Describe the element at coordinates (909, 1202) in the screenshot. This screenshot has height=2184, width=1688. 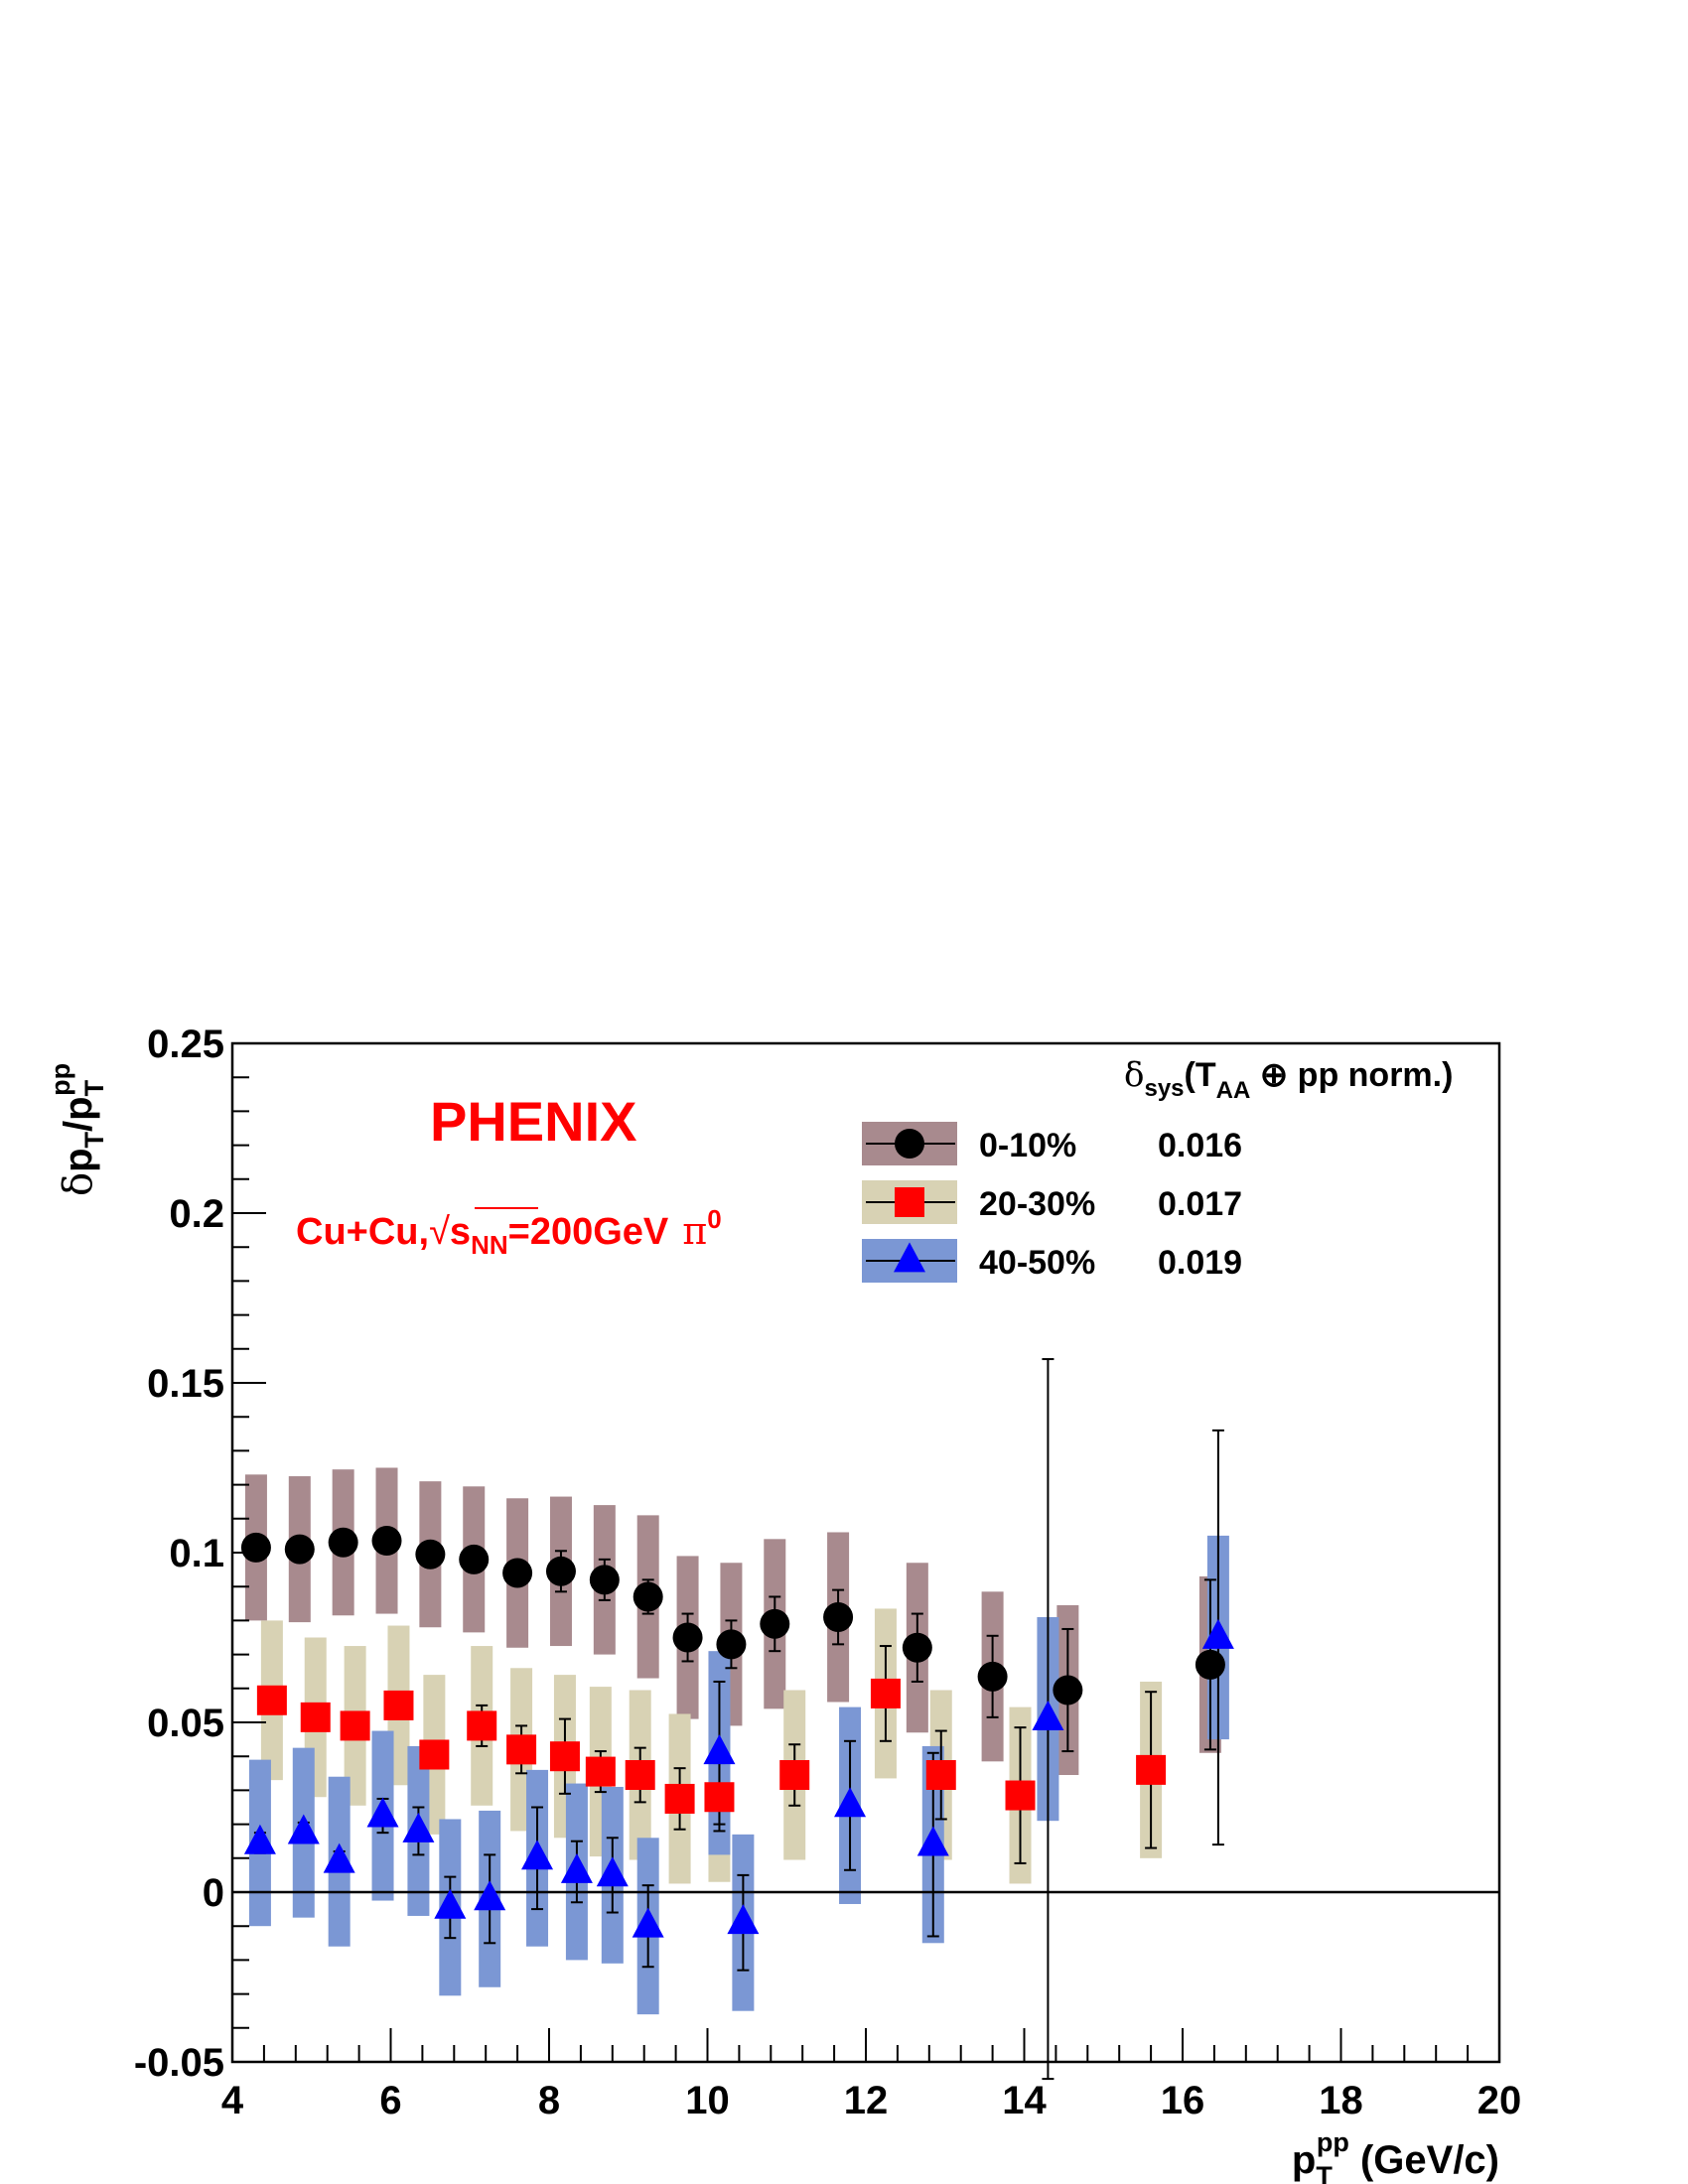
I see `legend-marker-square` at that location.